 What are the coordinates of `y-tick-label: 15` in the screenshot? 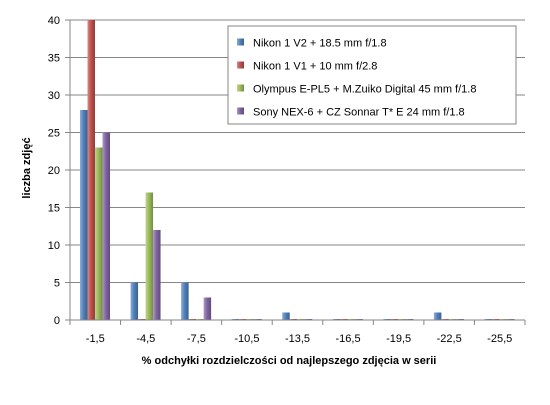 It's located at (54, 209).